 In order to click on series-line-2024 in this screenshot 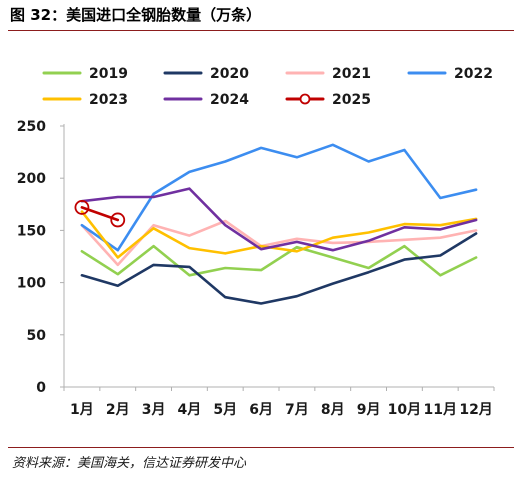, I will do `click(279, 219)`.